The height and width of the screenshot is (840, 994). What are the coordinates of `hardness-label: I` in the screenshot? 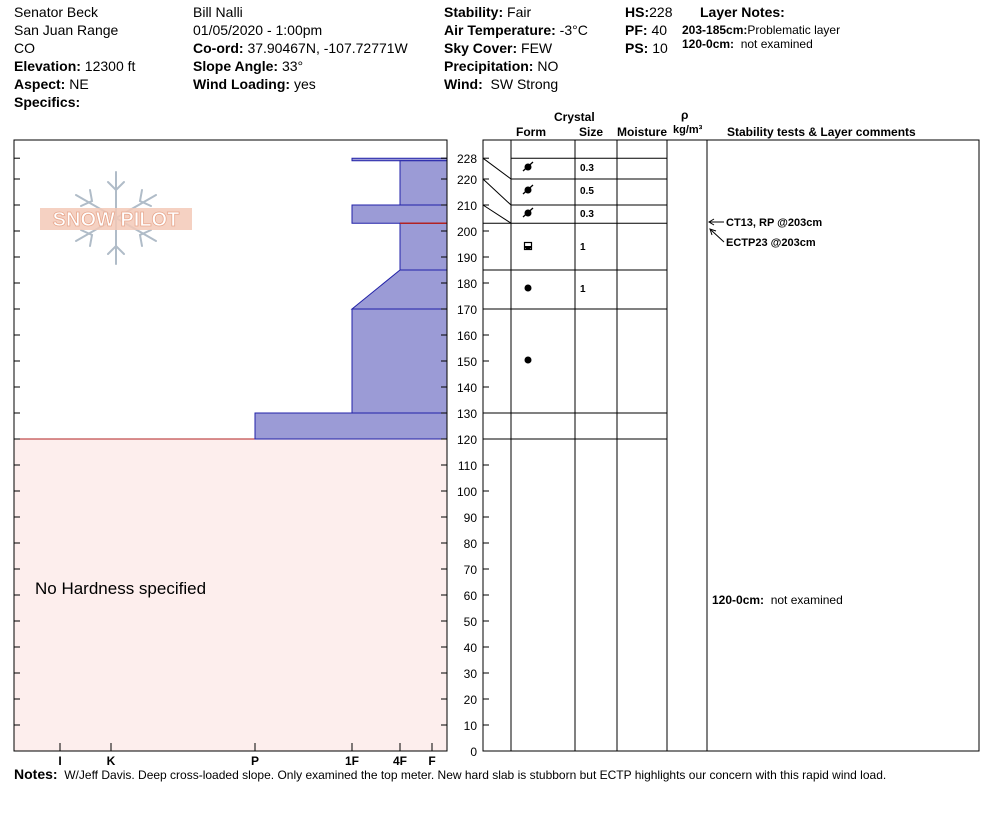 It's located at (59, 761).